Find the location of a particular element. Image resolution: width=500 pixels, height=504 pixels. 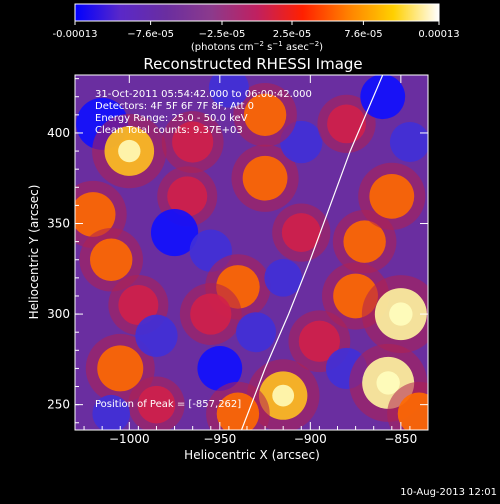

colorbar-tick-label: 7.6e-05 is located at coordinates (363, 34).